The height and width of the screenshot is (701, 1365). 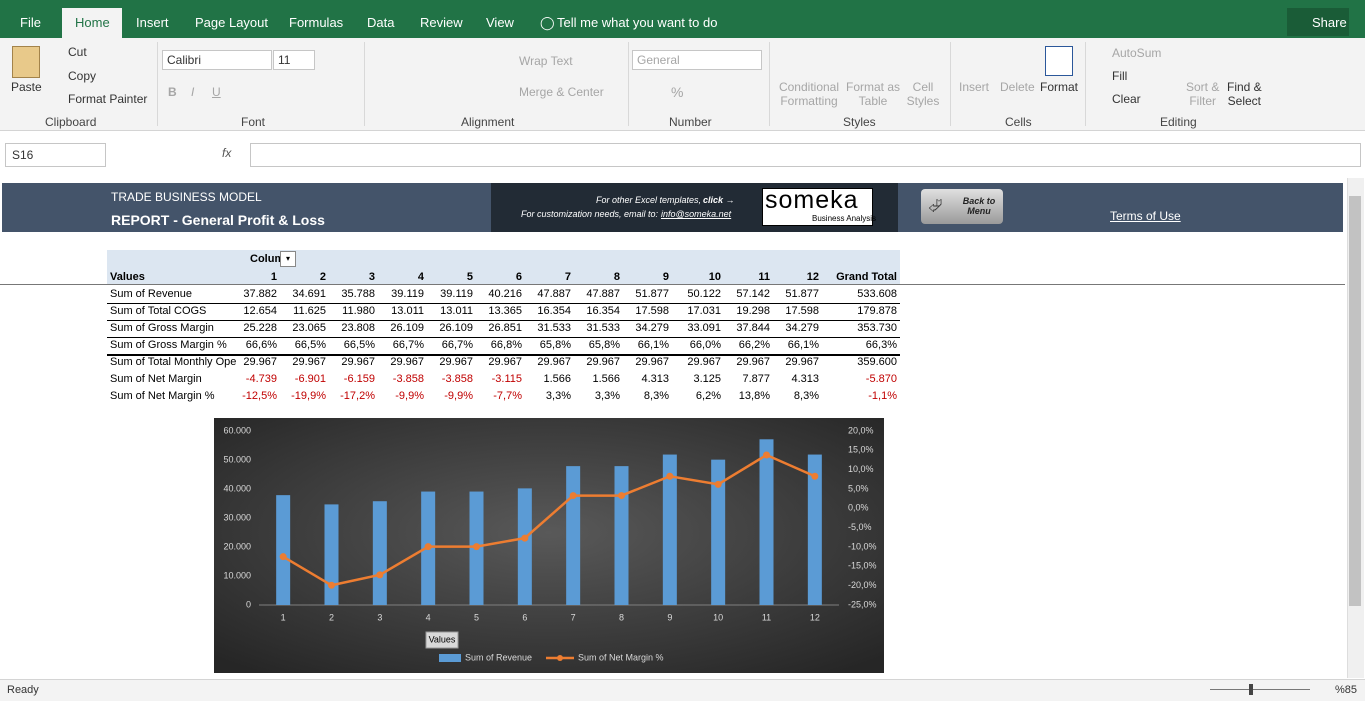 What do you see at coordinates (283, 617) in the screenshot?
I see `x-tick-label: 1` at bounding box center [283, 617].